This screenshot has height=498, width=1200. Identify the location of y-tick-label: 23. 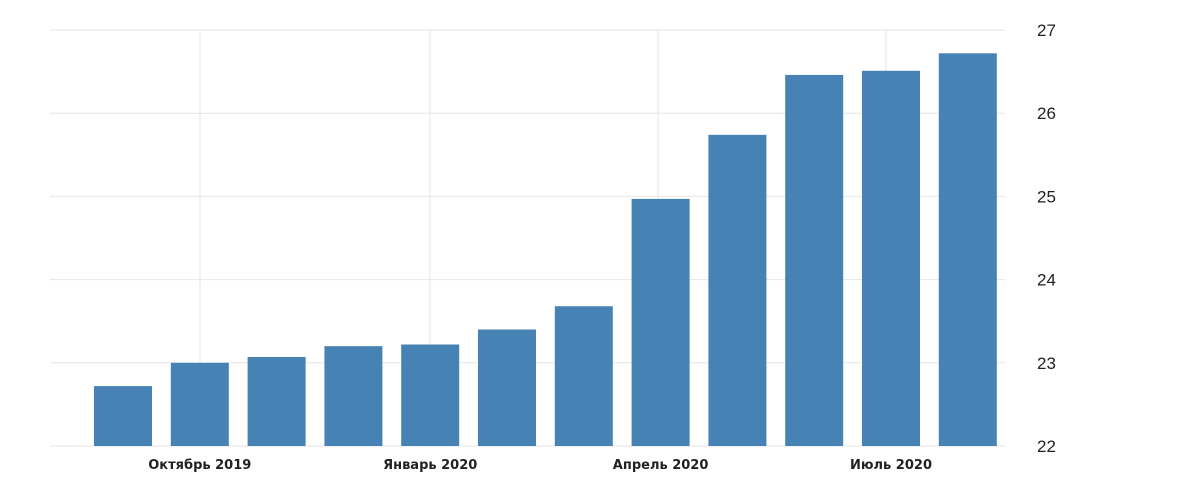
(1046, 363).